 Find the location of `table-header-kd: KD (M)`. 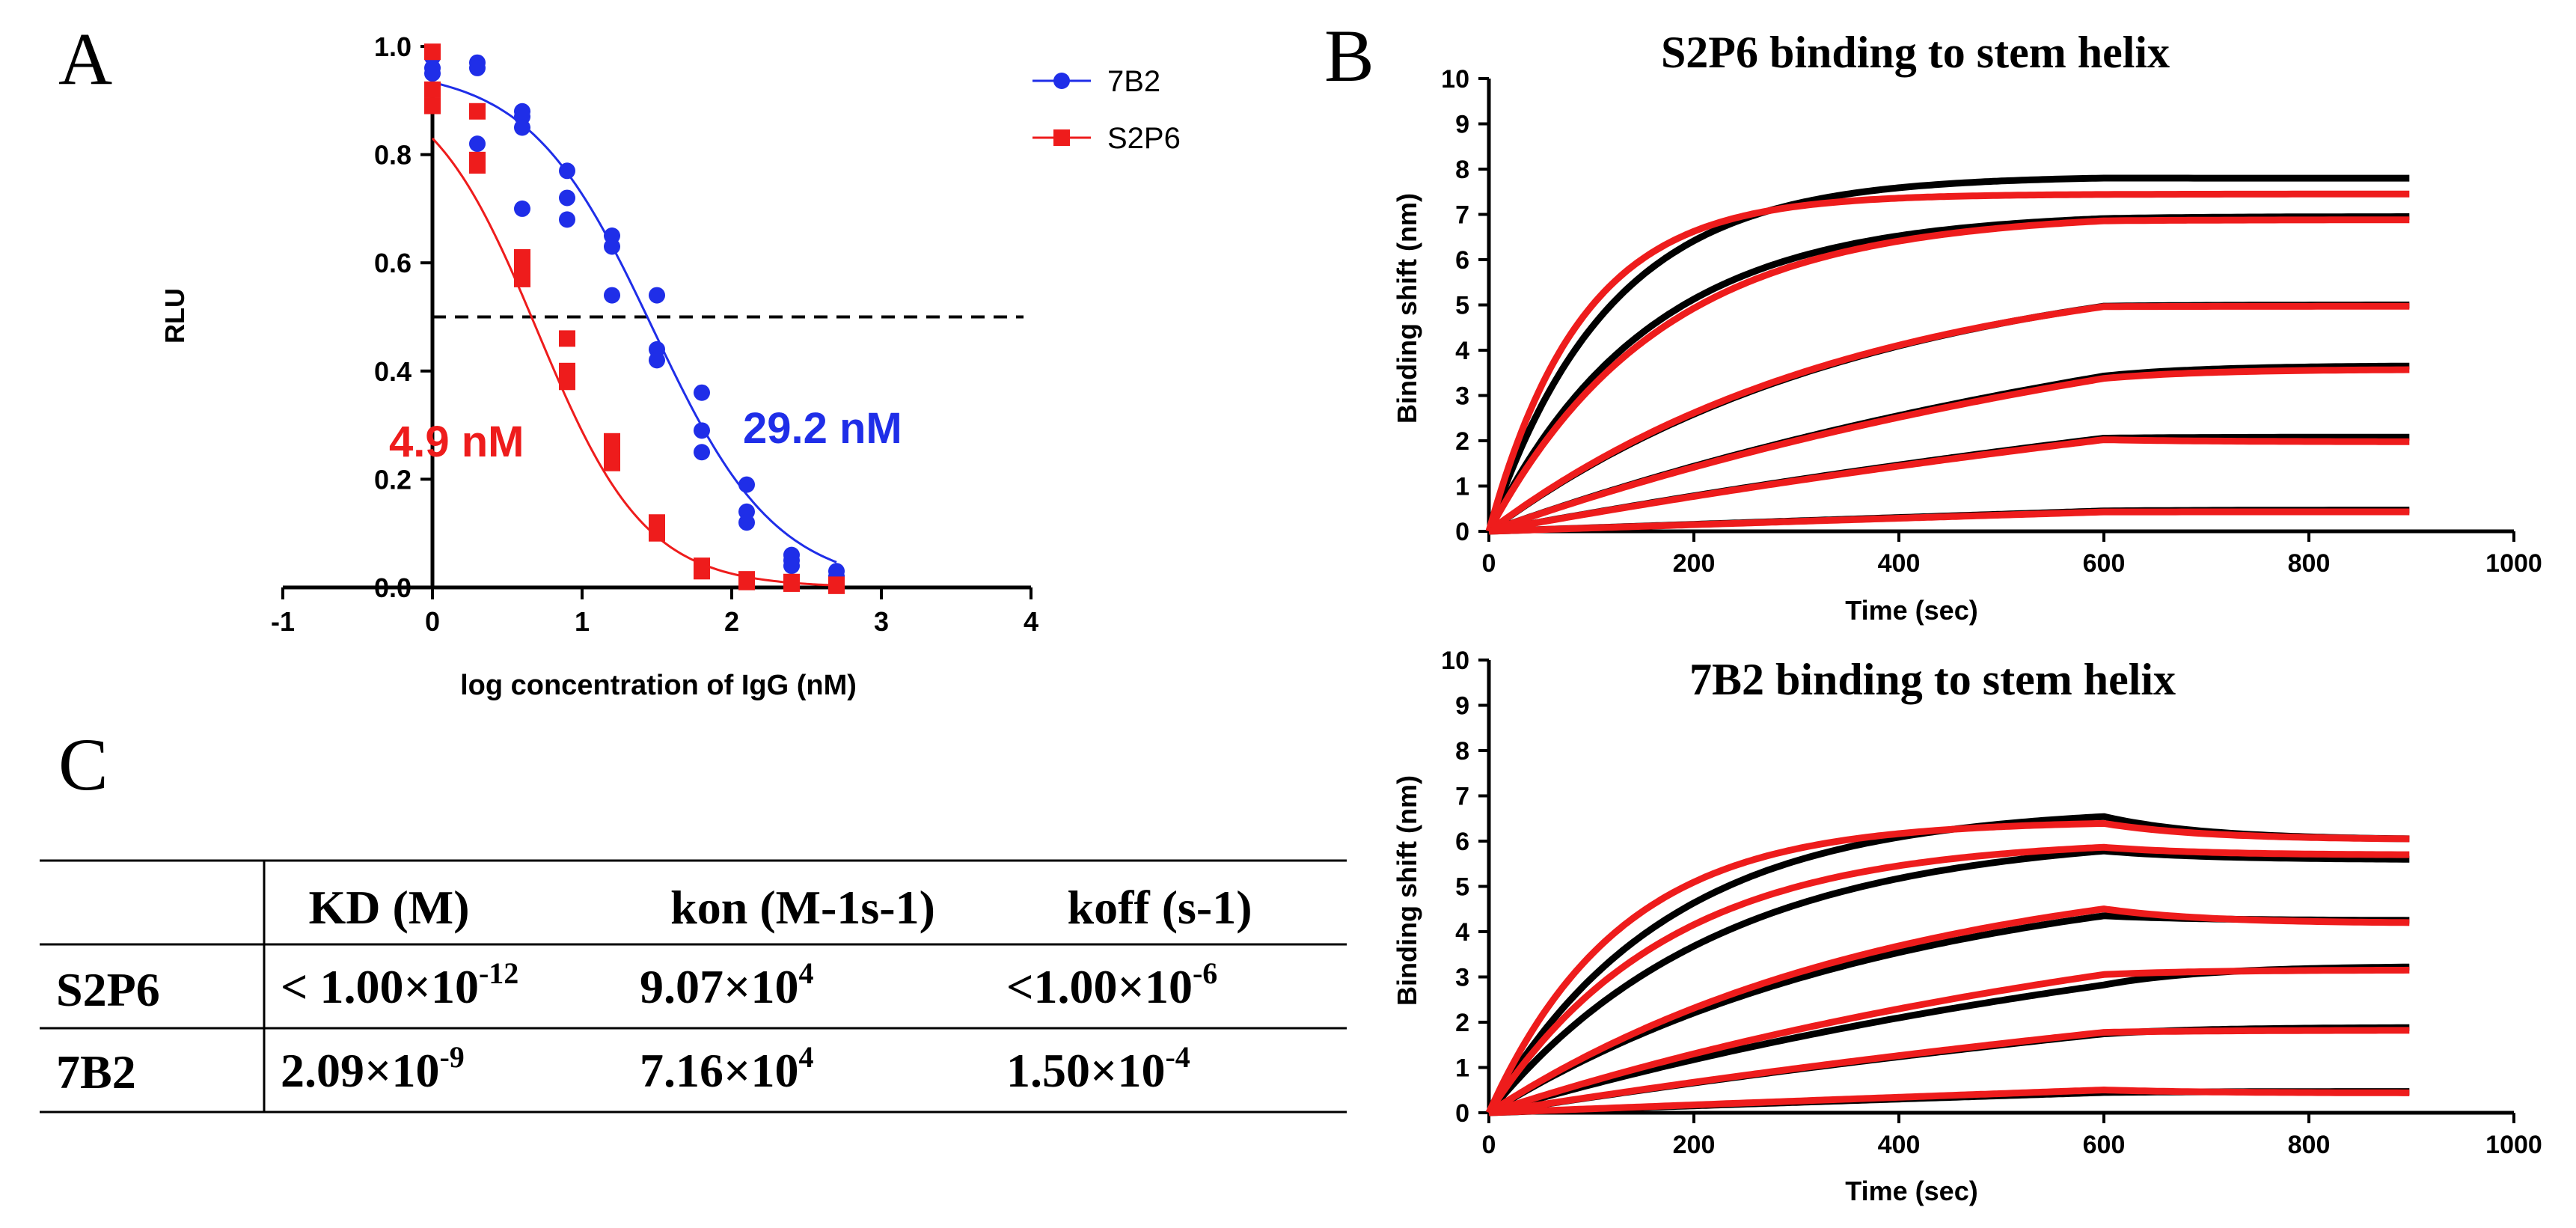

table-header-kd: KD (M) is located at coordinates (388, 908).